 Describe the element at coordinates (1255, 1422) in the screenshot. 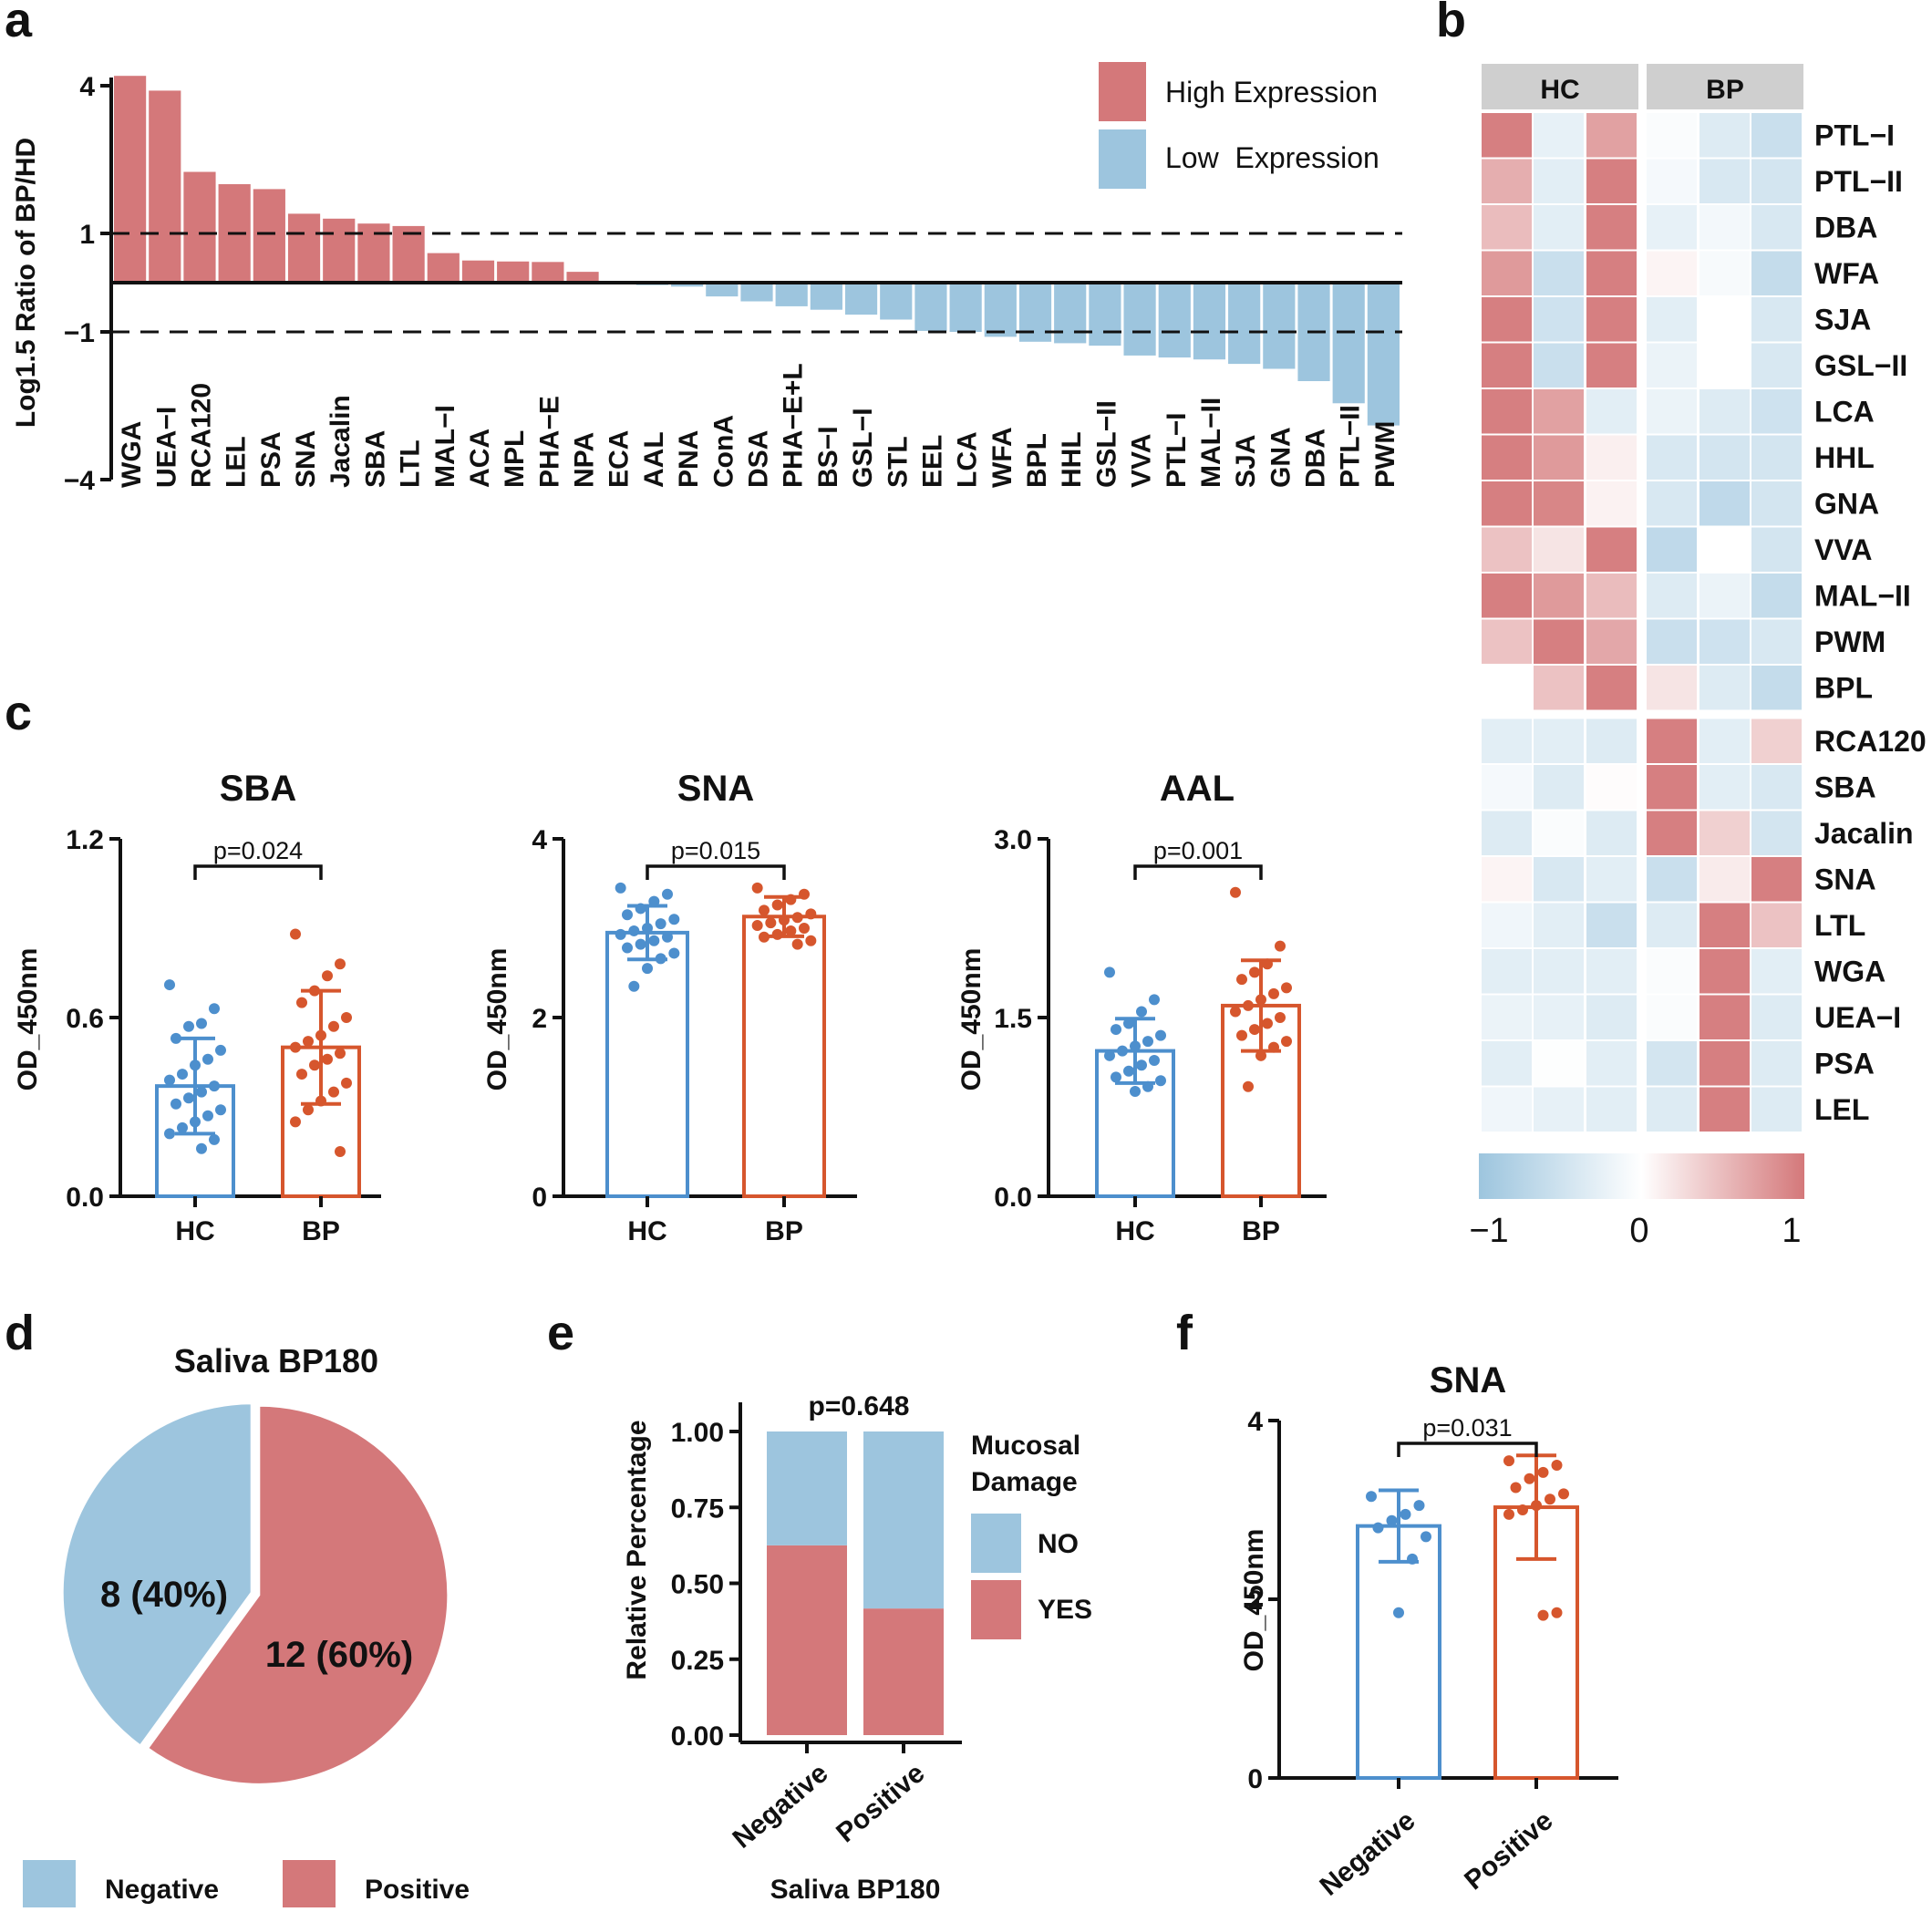

I see `y-tick-label: 4` at that location.